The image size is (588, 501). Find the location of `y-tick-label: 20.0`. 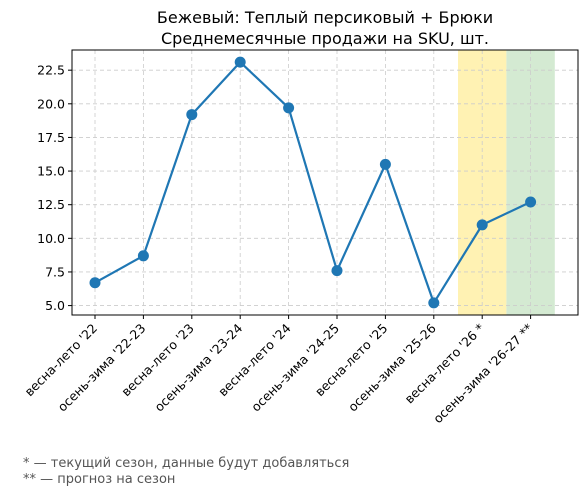

y-tick-label: 20.0 is located at coordinates (51, 103).